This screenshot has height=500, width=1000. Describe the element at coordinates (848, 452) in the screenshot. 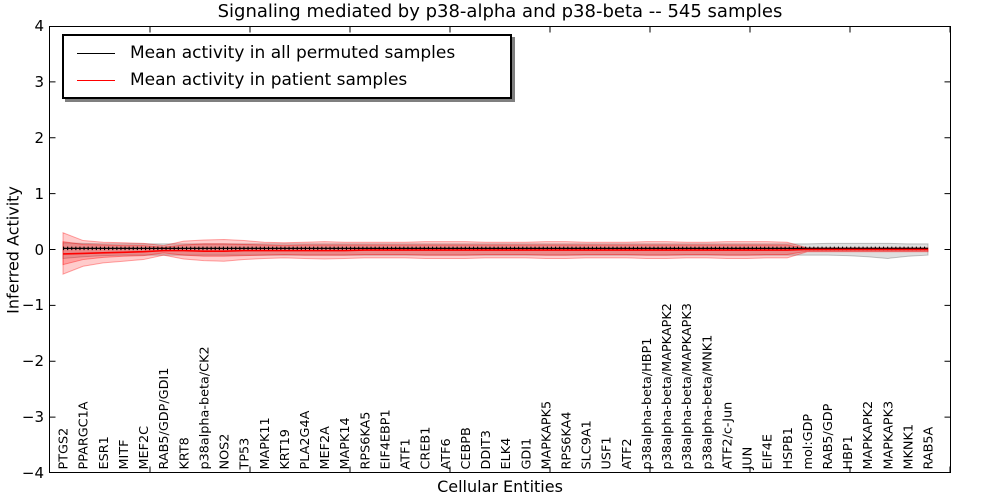

I see `entity-label: HBP1` at that location.